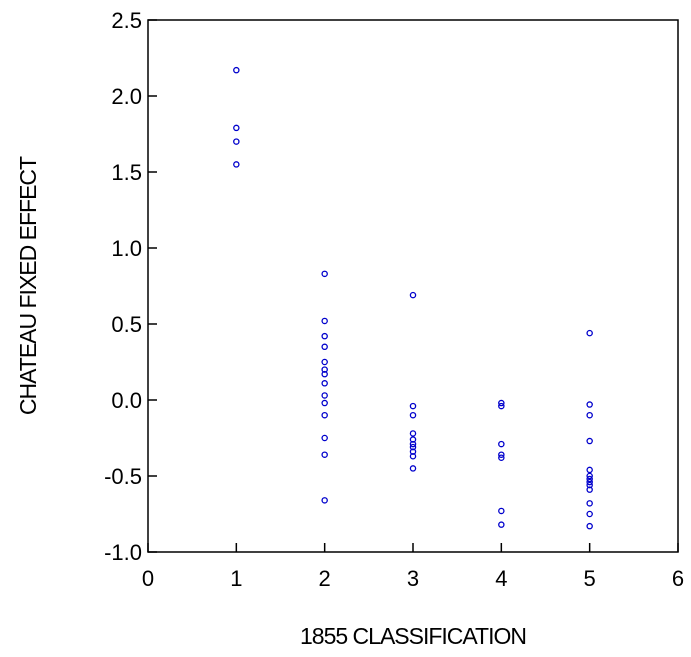  I want to click on x-axis-ticks: 0 1 2 3 4 5 6, so click(413, 567).